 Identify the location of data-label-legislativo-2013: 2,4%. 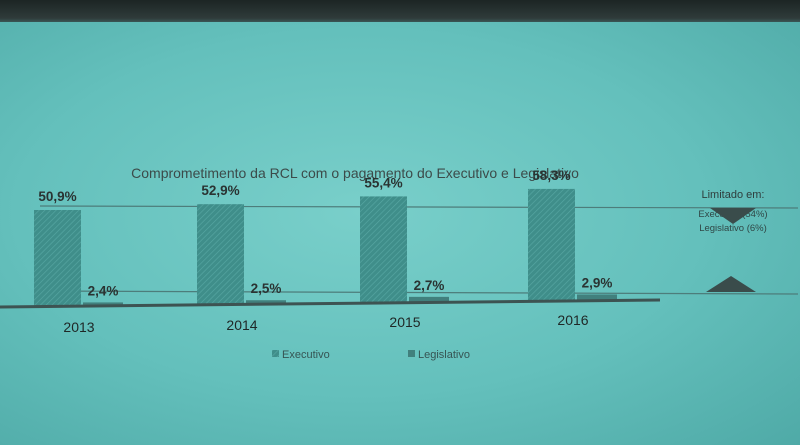
(103, 290).